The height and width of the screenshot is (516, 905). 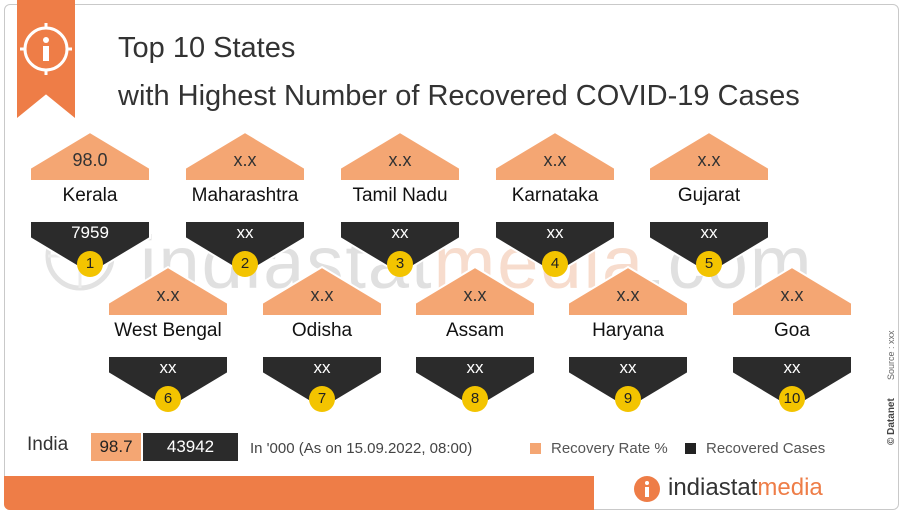 I want to click on state-cases: 7959, so click(x=90, y=233).